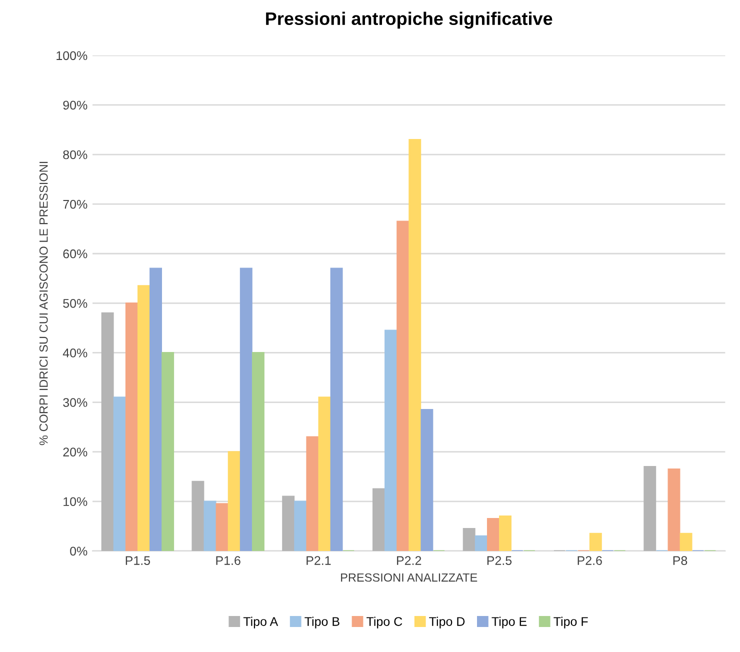 This screenshot has width=740, height=652. I want to click on legend-label: Tipo F, so click(571, 622).